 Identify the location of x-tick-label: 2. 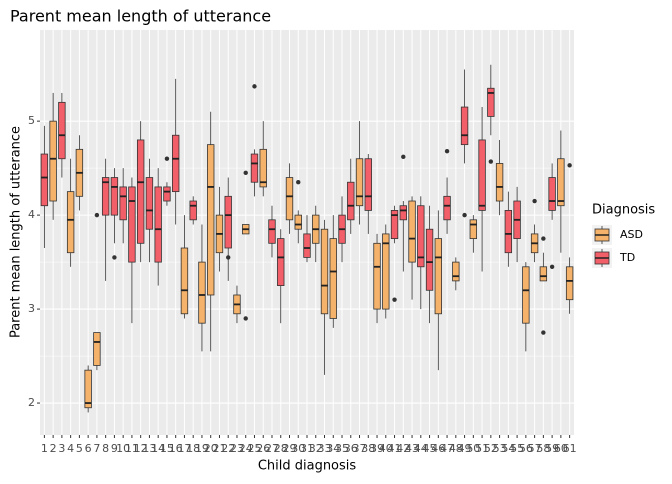
(53, 448).